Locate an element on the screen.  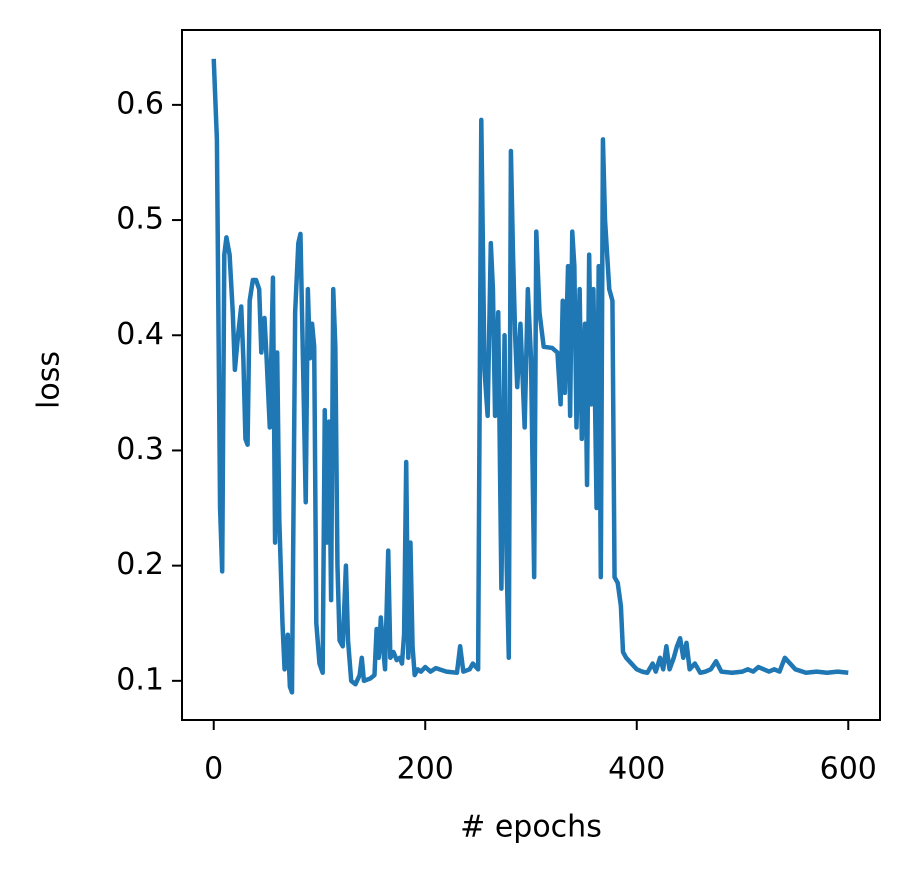
y-tick-label: 0.2 is located at coordinates (140, 564).